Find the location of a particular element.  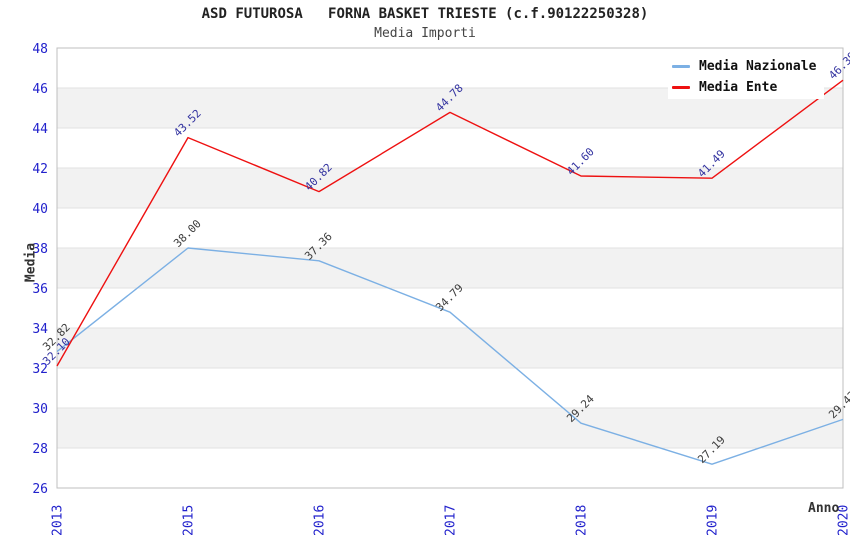

x-tick-label: 2016 is located at coordinates (320, 520).